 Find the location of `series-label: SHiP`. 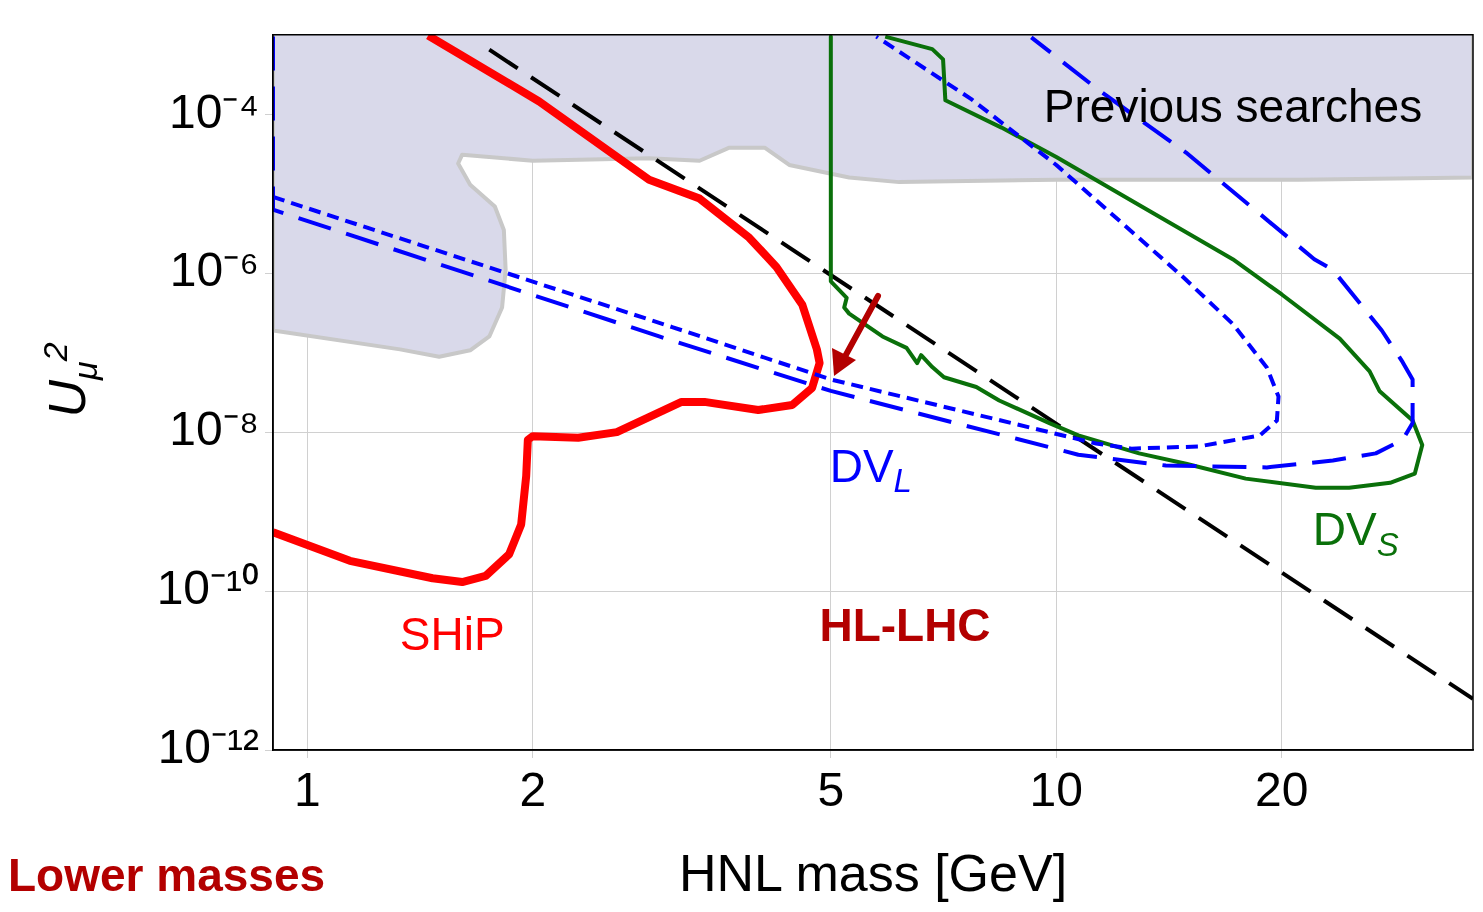

series-label: SHiP is located at coordinates (452, 633).